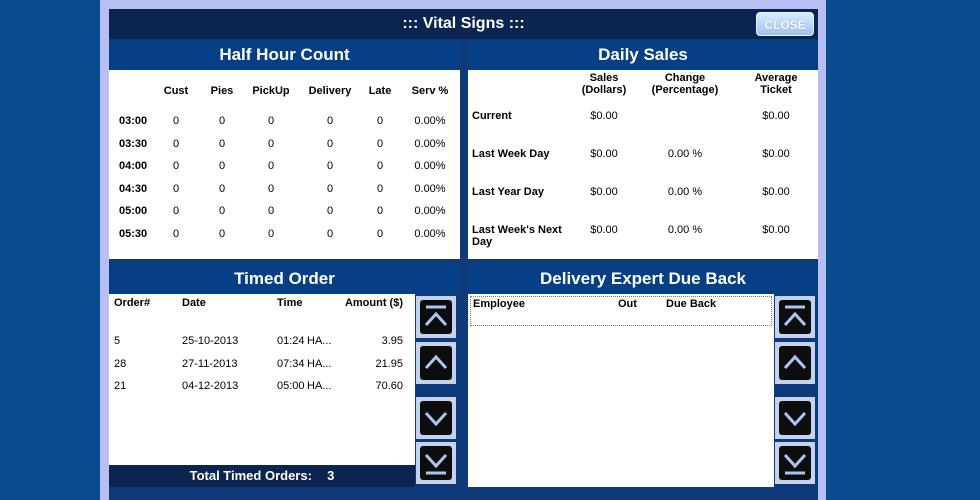 This screenshot has height=500, width=980. I want to click on delivery-scroll-top-button, so click(795, 317).